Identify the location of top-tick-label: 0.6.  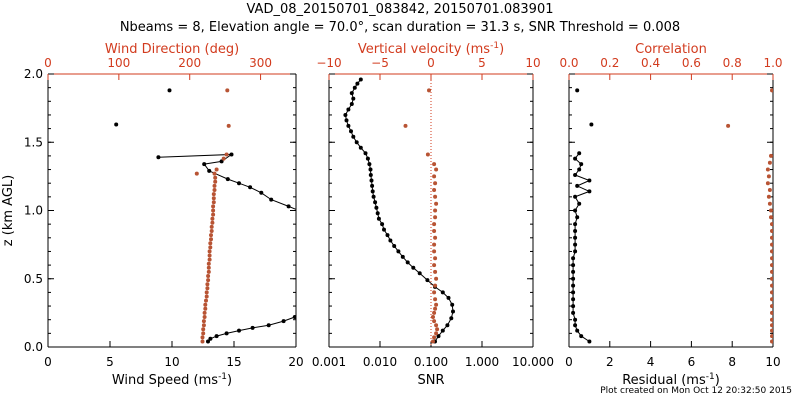
(691, 63).